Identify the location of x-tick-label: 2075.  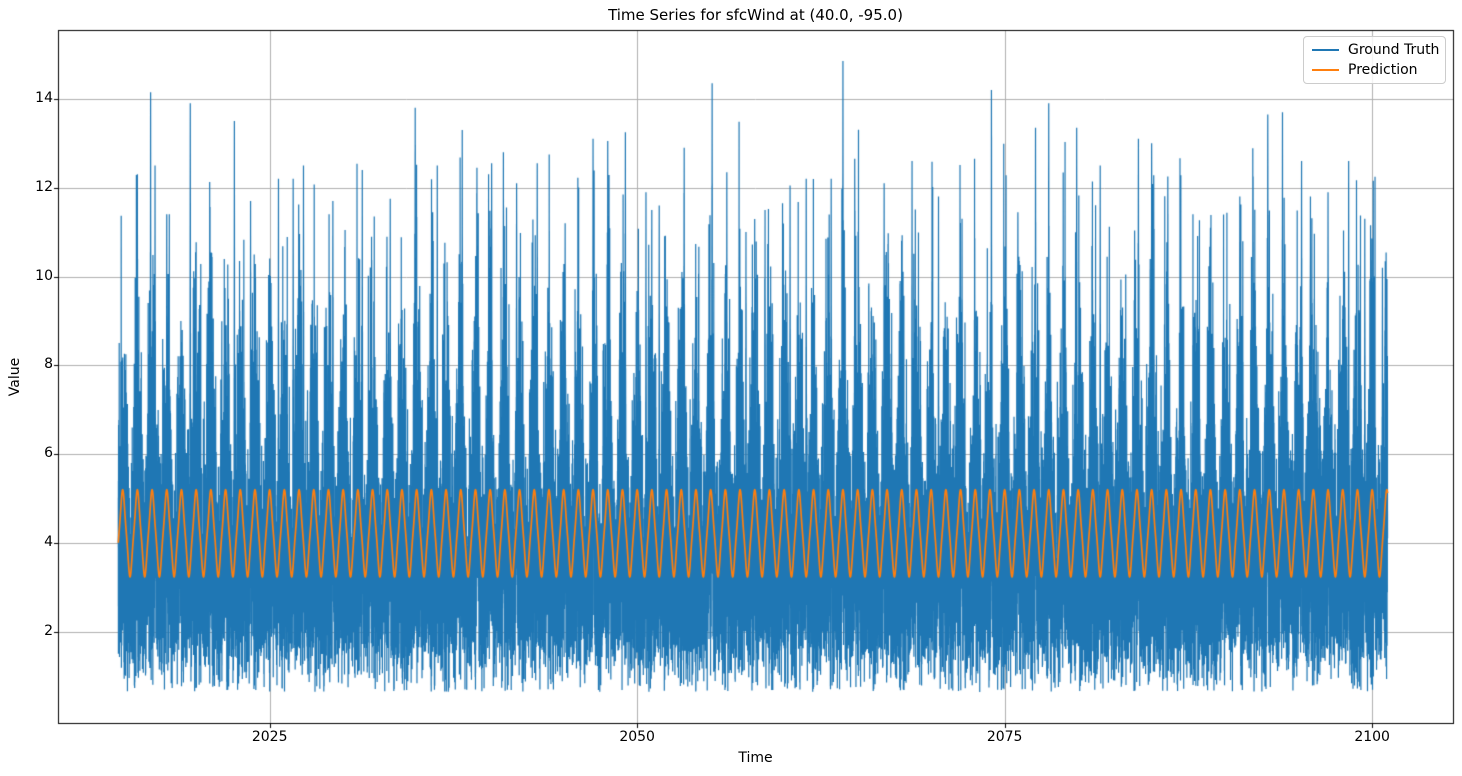
(1004, 737).